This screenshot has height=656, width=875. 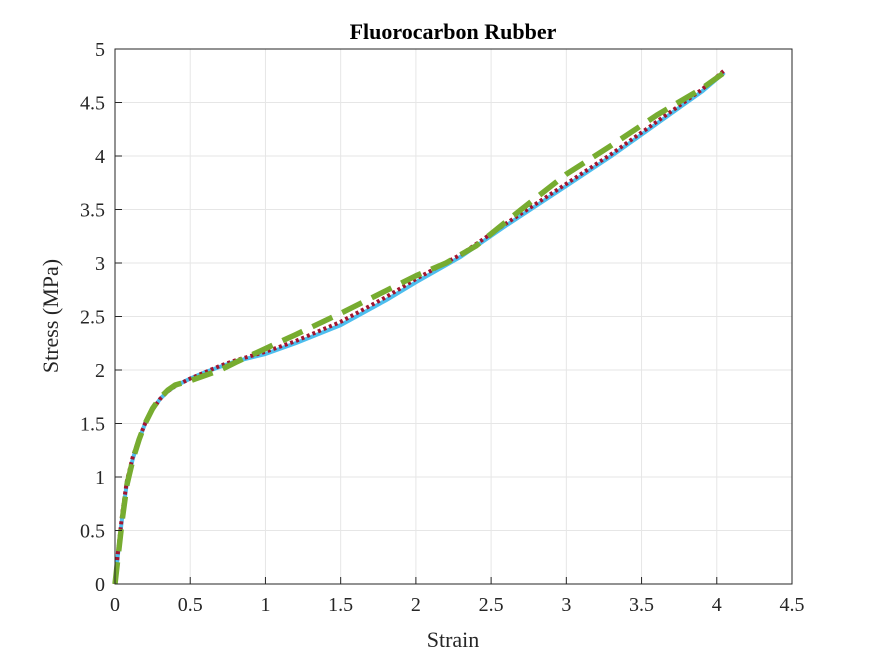 I want to click on chart-title: Fluorocarbon Rubber, so click(x=453, y=31).